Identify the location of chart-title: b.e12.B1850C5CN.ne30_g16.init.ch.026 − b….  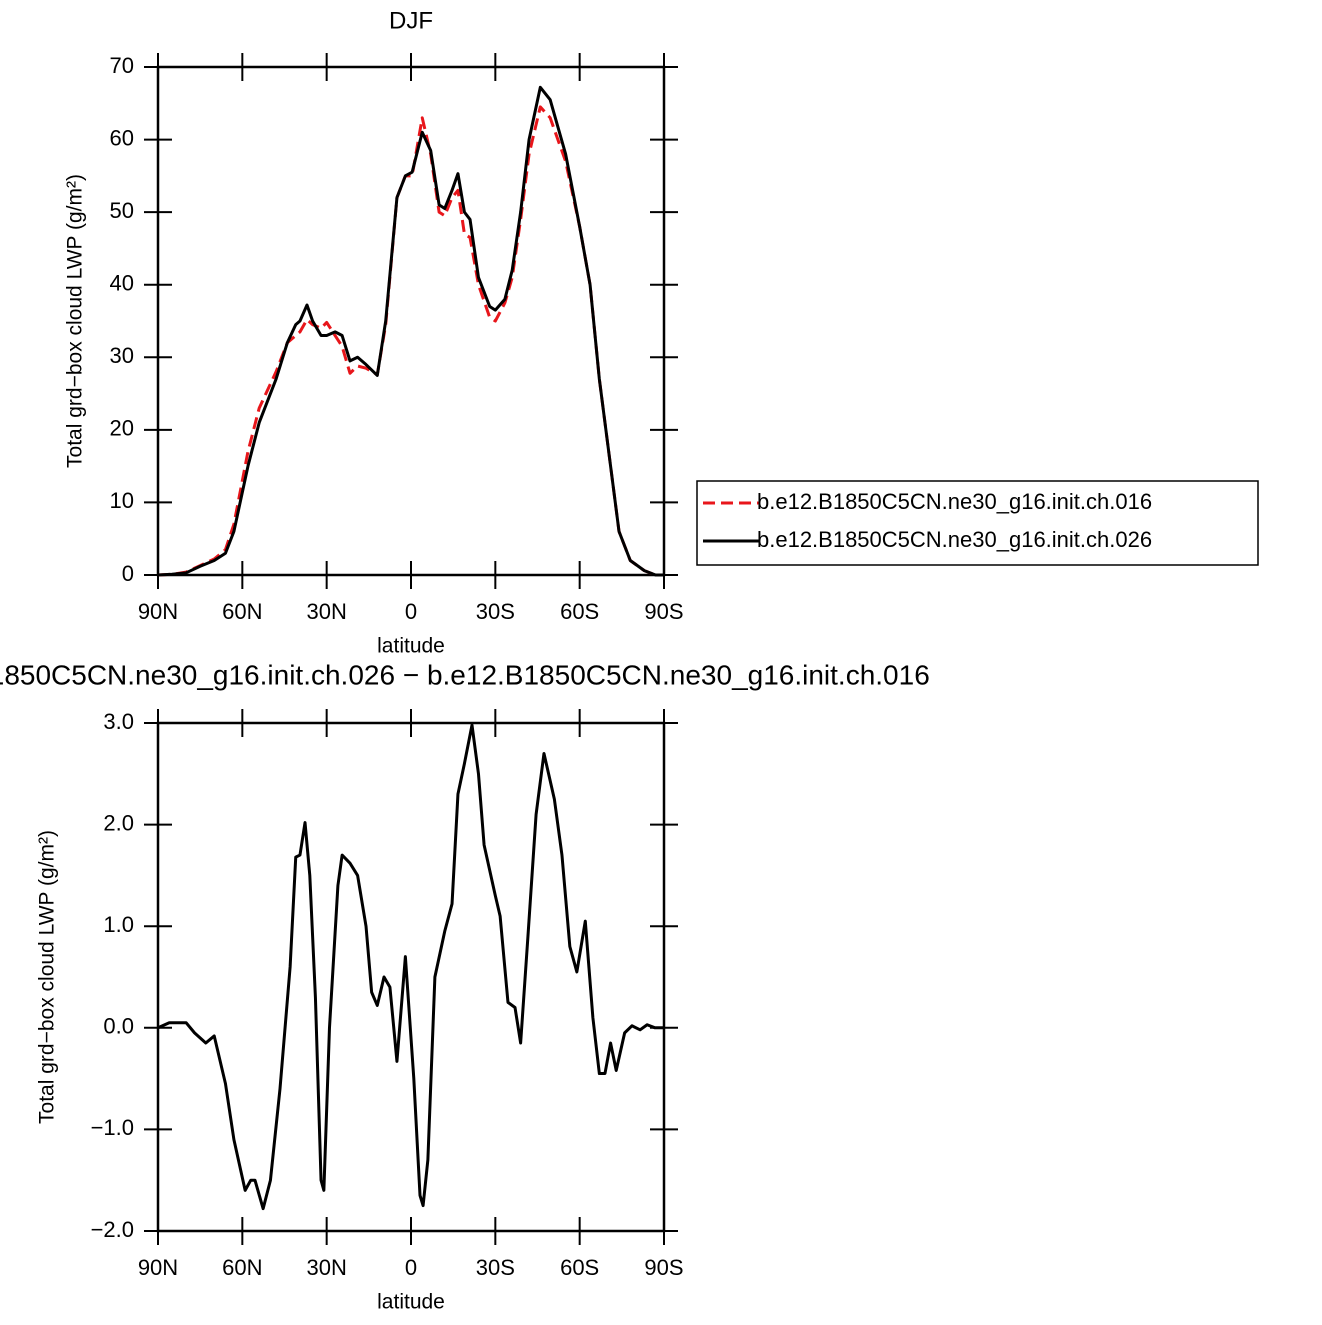
(465, 674).